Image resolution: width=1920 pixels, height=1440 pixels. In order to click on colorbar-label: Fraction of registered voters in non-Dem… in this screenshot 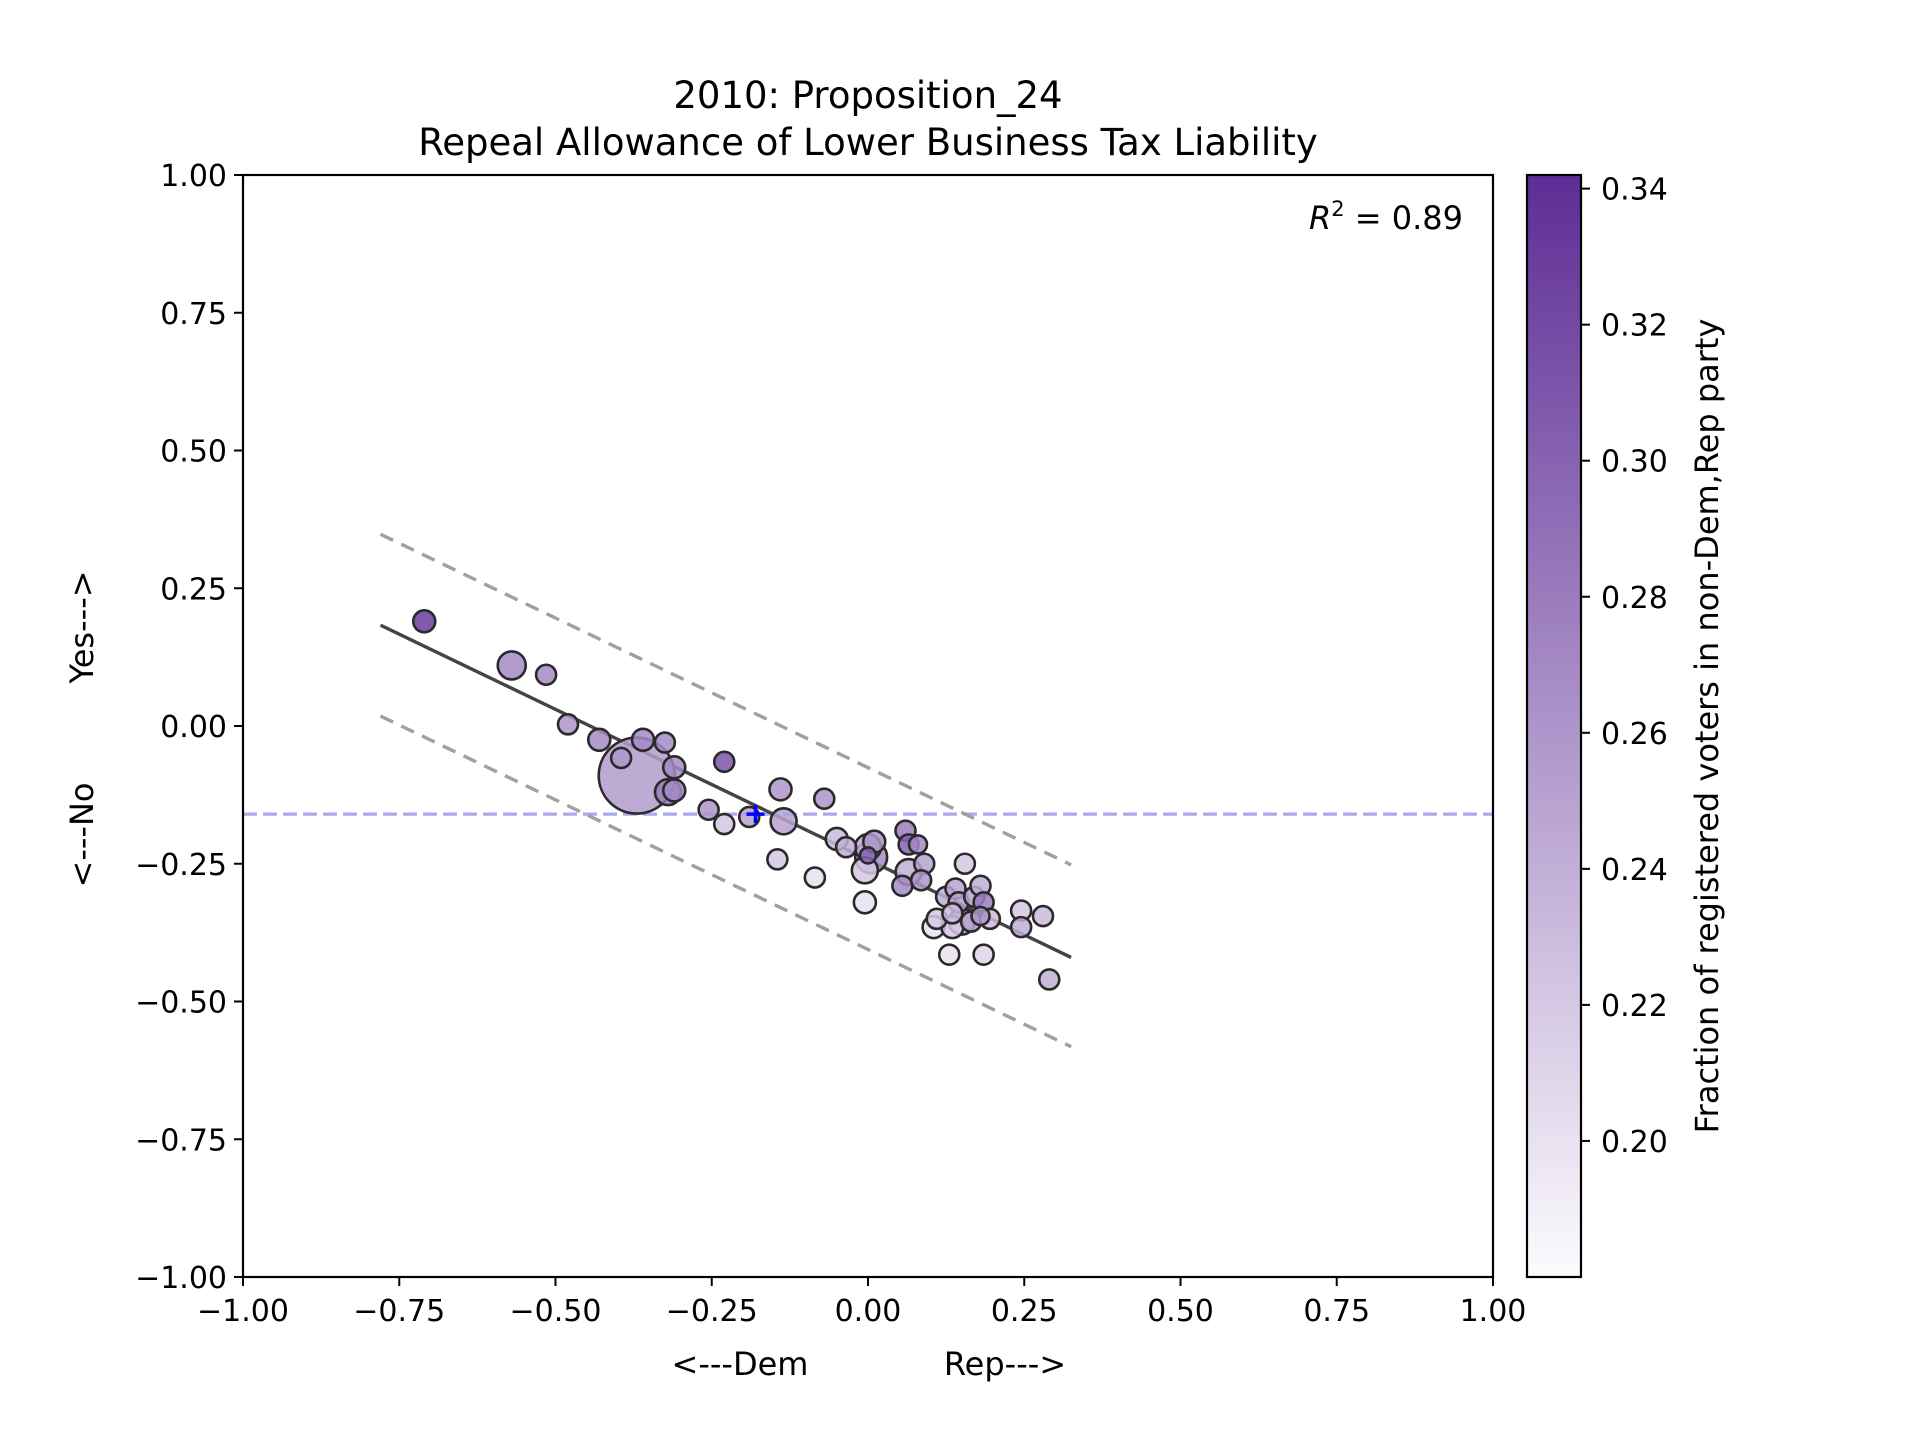, I will do `click(1707, 726)`.